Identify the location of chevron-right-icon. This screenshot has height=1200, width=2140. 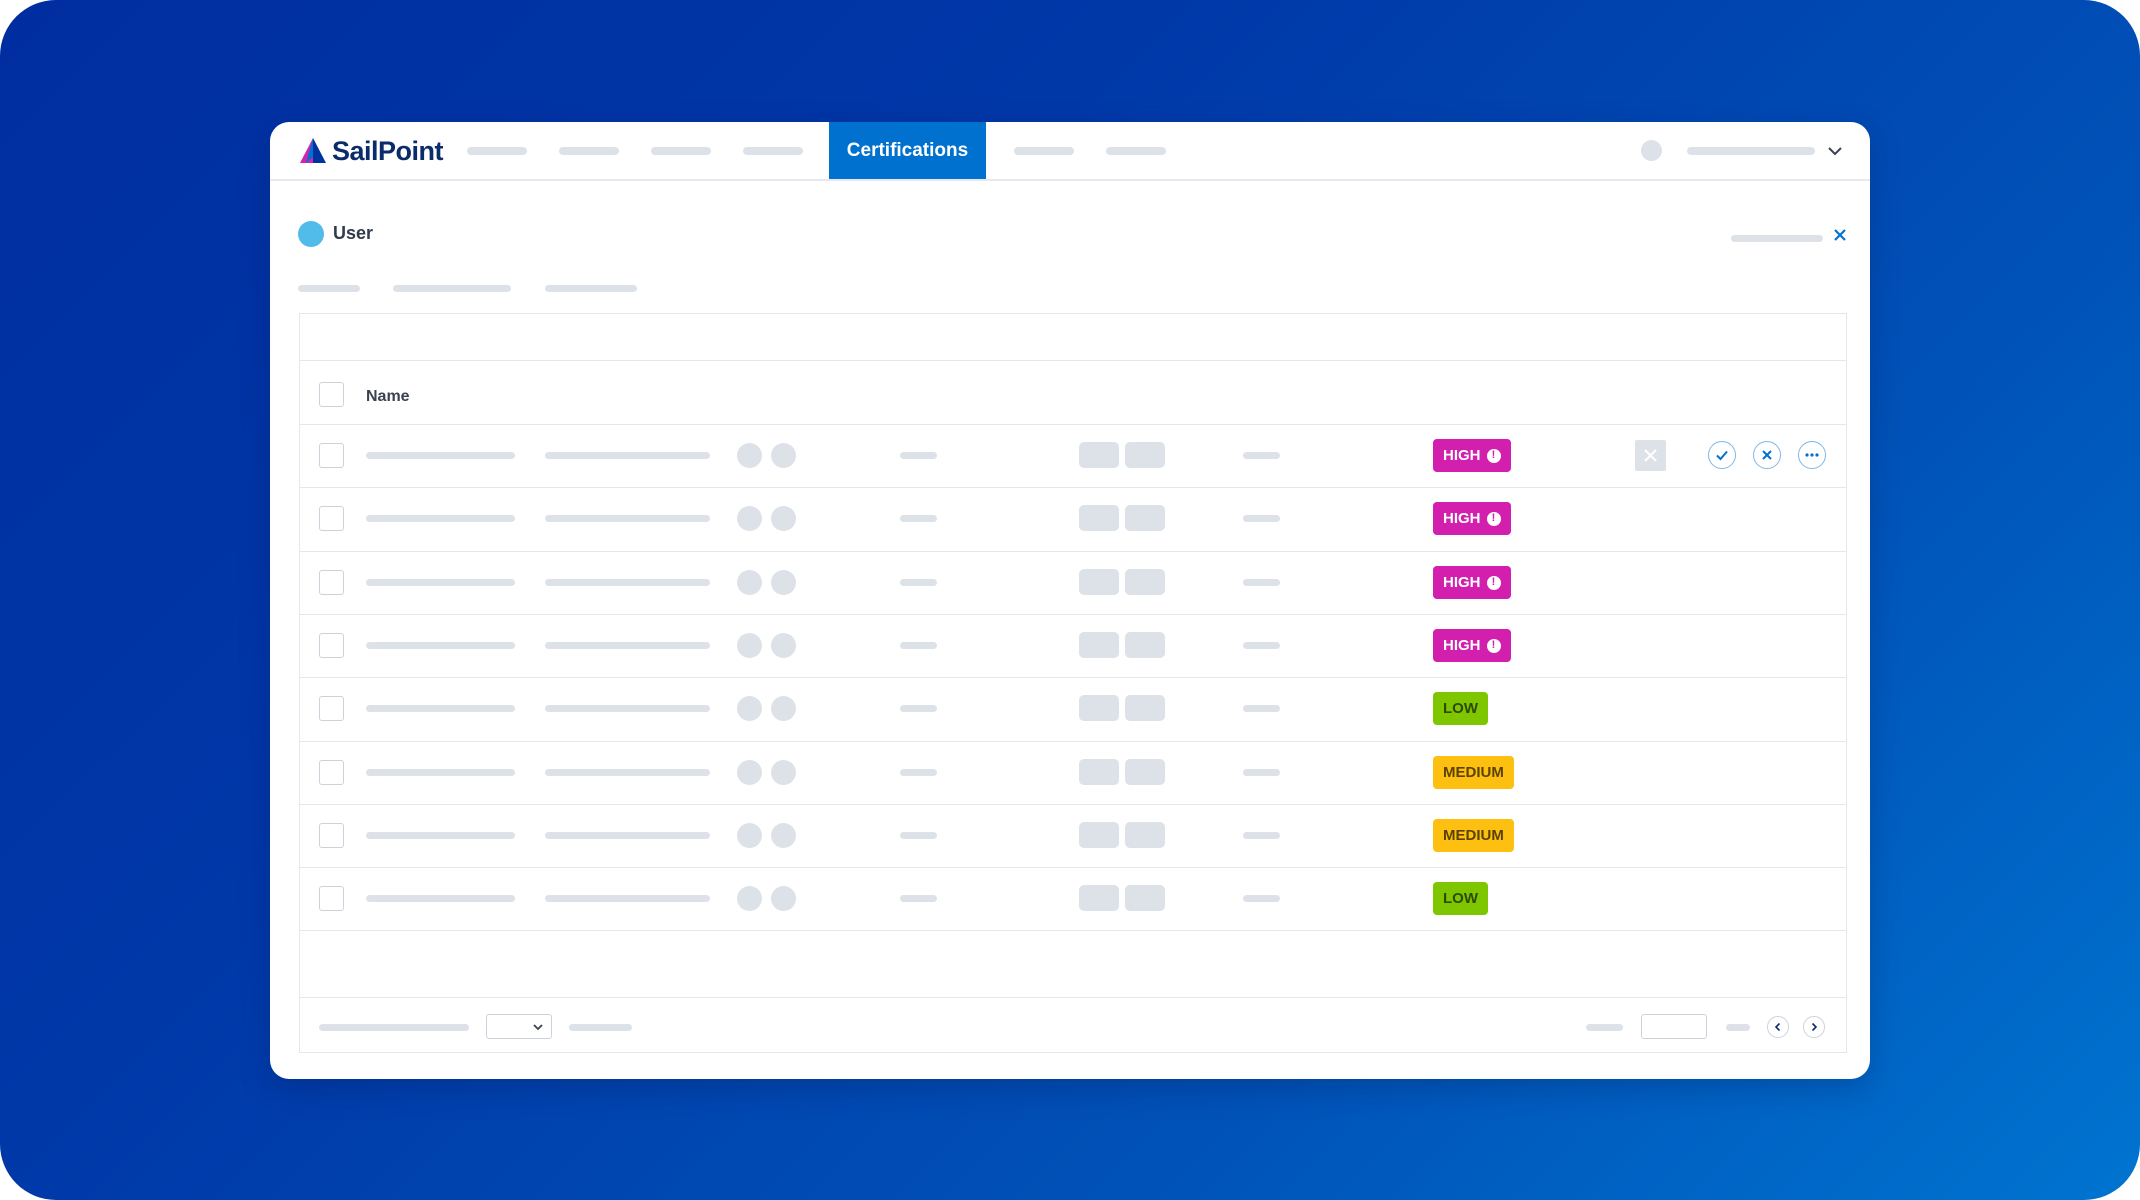
(1814, 1027).